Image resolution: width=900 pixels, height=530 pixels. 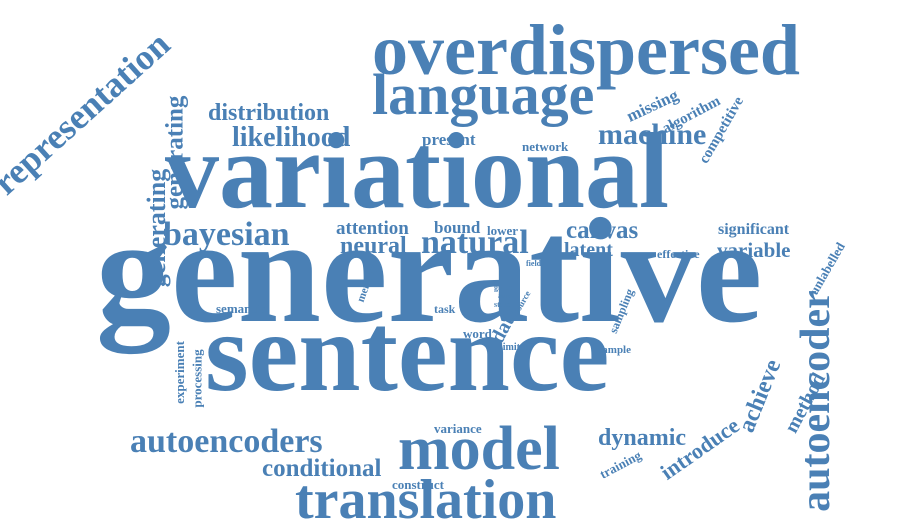 What do you see at coordinates (475, 242) in the screenshot?
I see `word-natural: natural` at bounding box center [475, 242].